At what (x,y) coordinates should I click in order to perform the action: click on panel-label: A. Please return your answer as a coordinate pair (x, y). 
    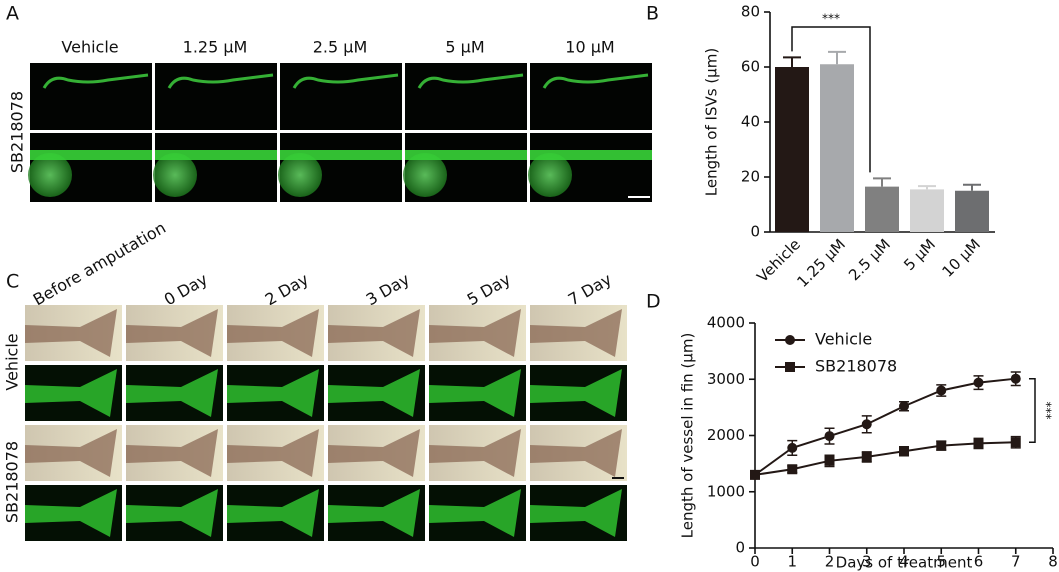
    Looking at the image, I should click on (12, 14).